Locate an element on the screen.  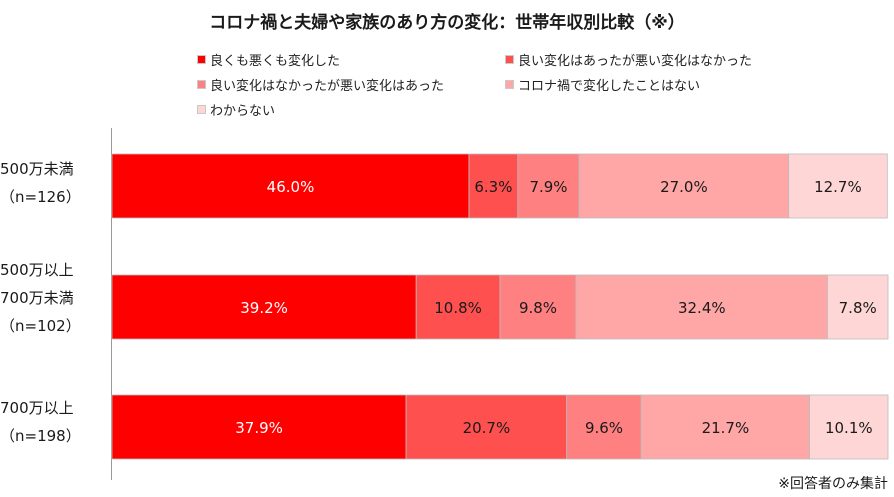
data-label: 7.9% is located at coordinates (548, 187).